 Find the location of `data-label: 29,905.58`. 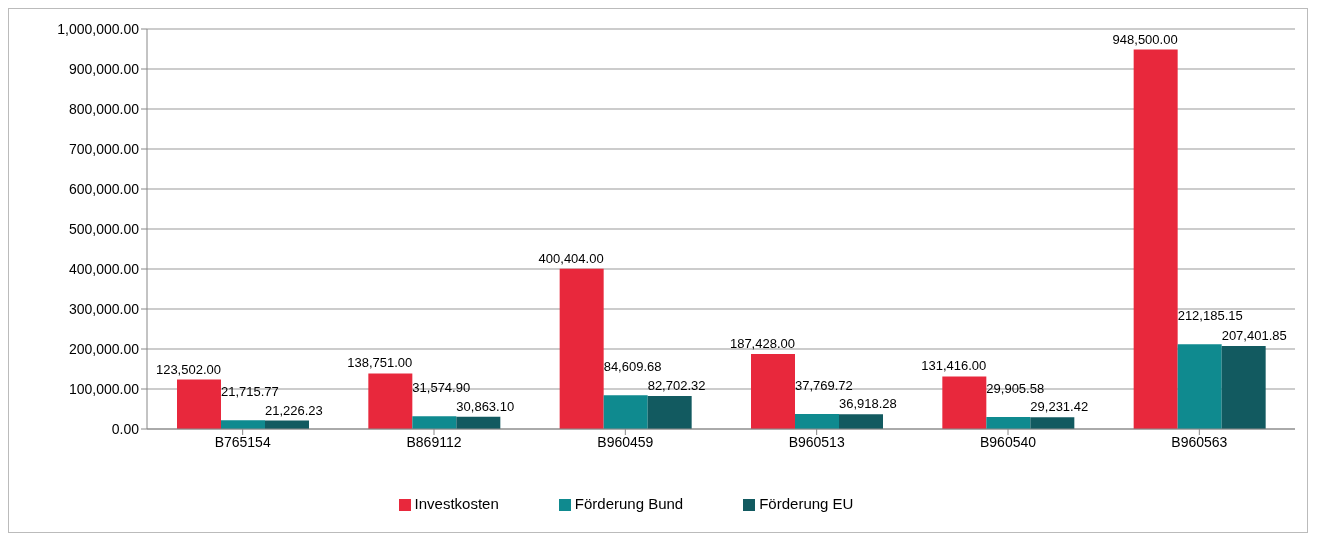

data-label: 29,905.58 is located at coordinates (1015, 389).